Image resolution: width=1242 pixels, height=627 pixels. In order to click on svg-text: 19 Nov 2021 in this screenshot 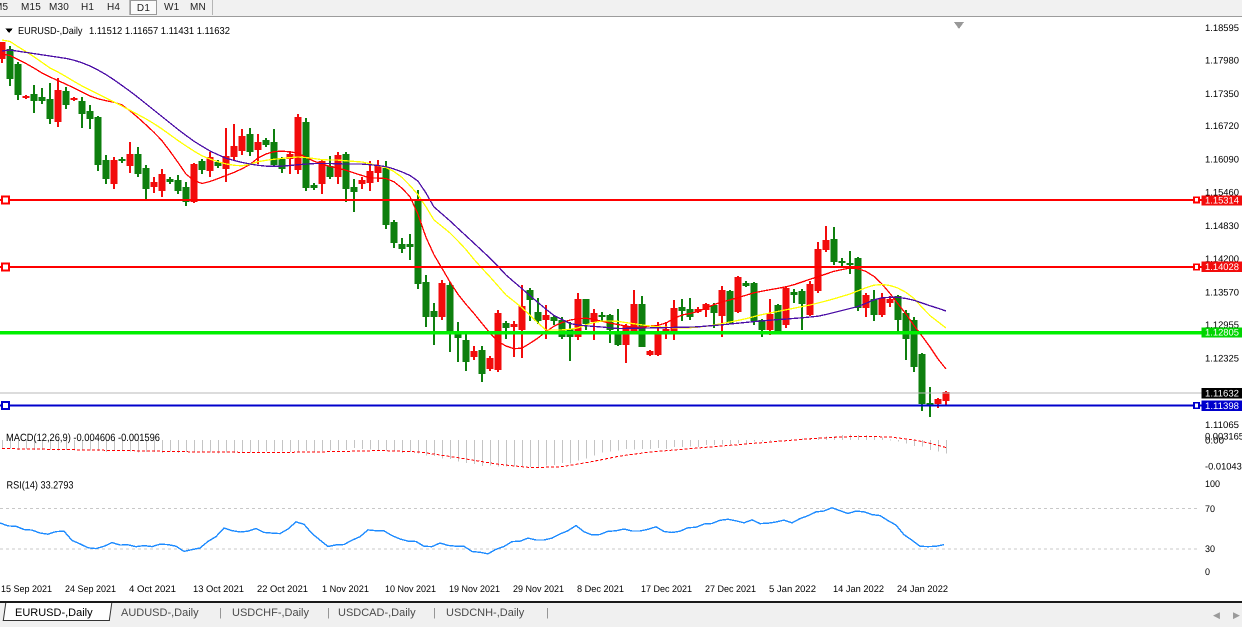, I will do `click(474, 589)`.